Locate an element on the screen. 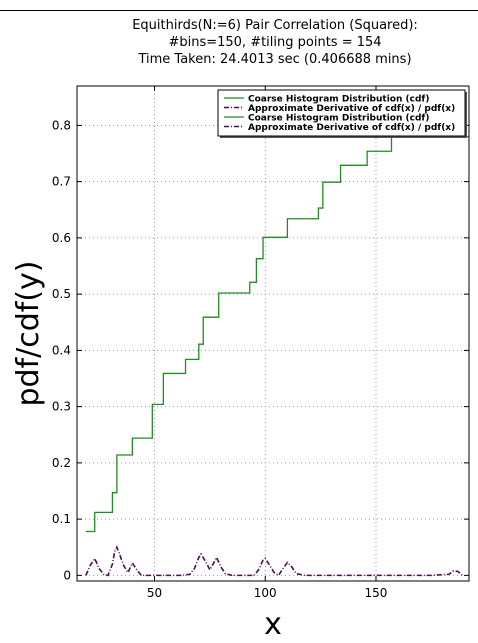 This screenshot has height=643, width=478. y-tick-label: 0.2 is located at coordinates (61, 463).